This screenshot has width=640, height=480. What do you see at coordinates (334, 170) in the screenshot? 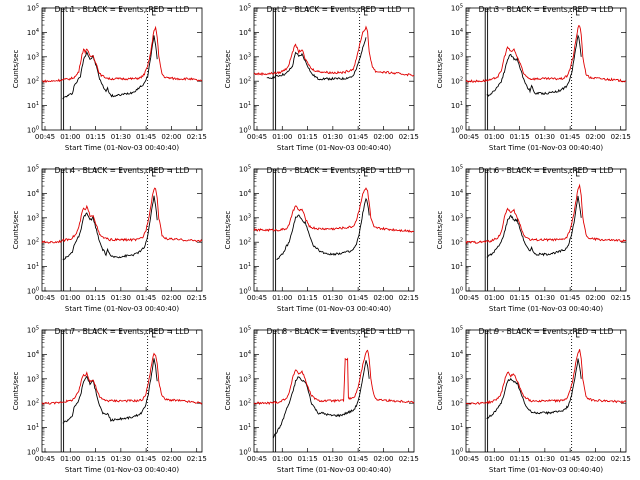
I see `panel-title: Det 5 - BLACK = Events, RED = LLD` at bounding box center [334, 170].